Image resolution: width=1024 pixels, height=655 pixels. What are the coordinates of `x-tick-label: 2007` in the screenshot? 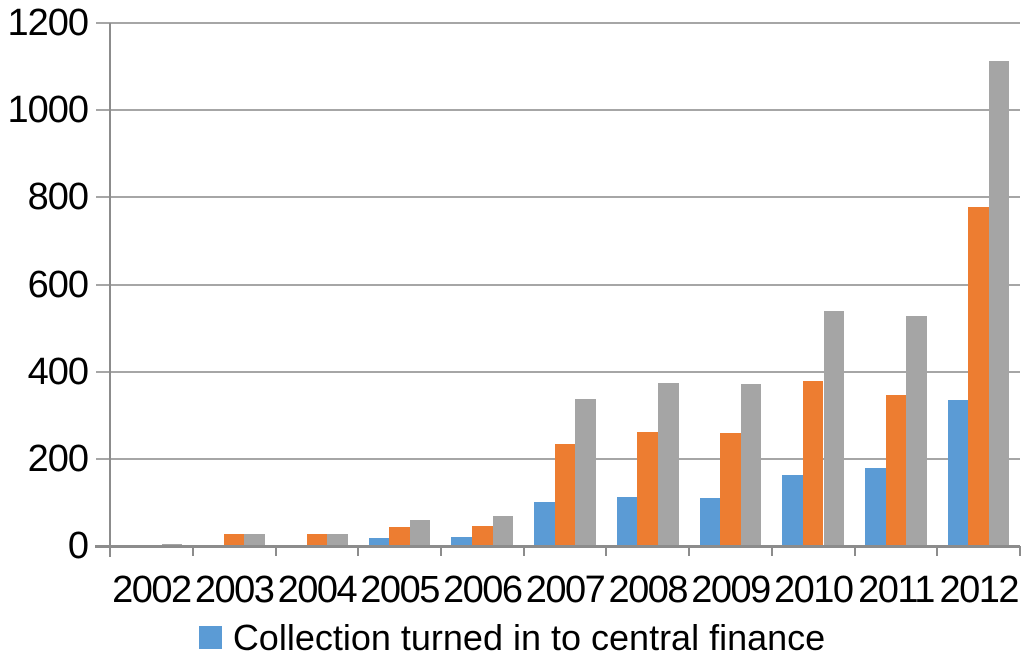 It's located at (565, 590).